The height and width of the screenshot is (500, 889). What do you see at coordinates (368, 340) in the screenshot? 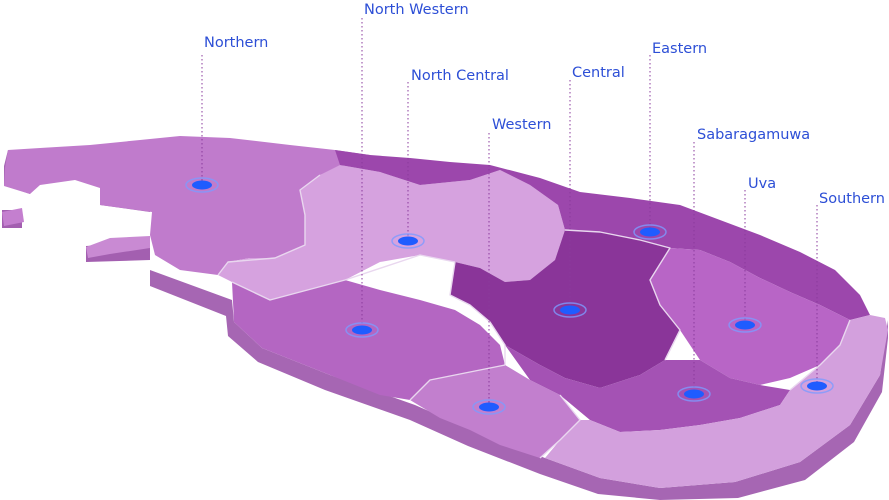
I see `region-north-western` at bounding box center [368, 340].